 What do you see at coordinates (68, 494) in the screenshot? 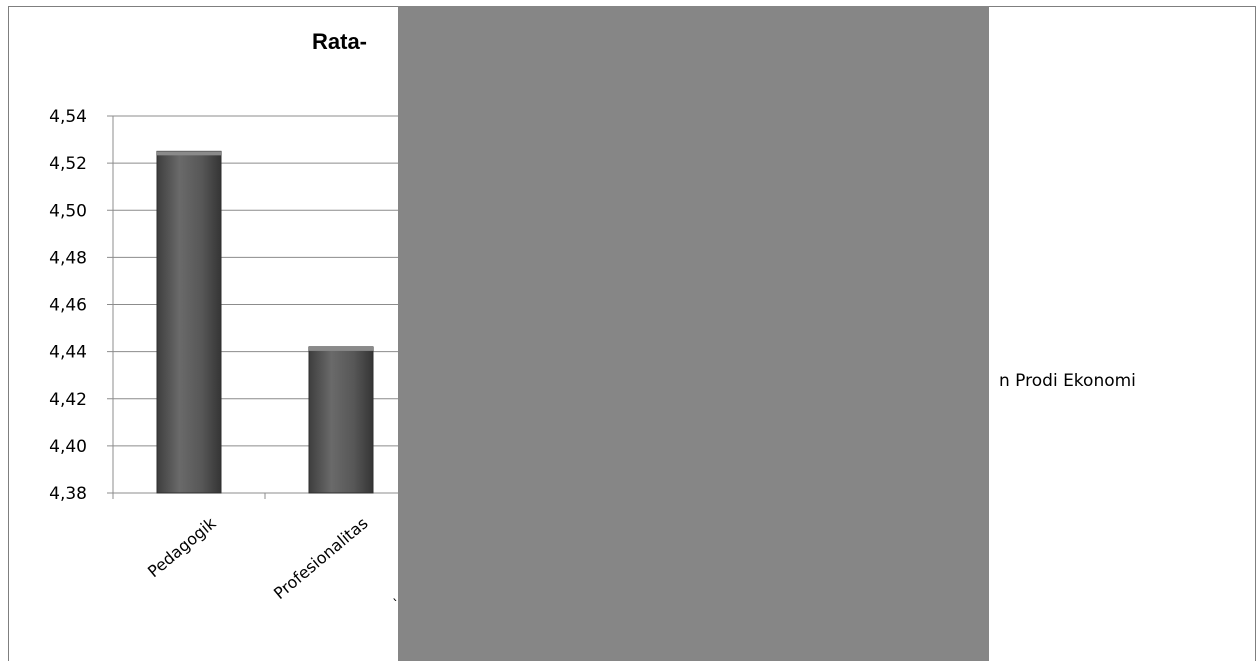
I see `y-tick-label: 4,38` at bounding box center [68, 494].